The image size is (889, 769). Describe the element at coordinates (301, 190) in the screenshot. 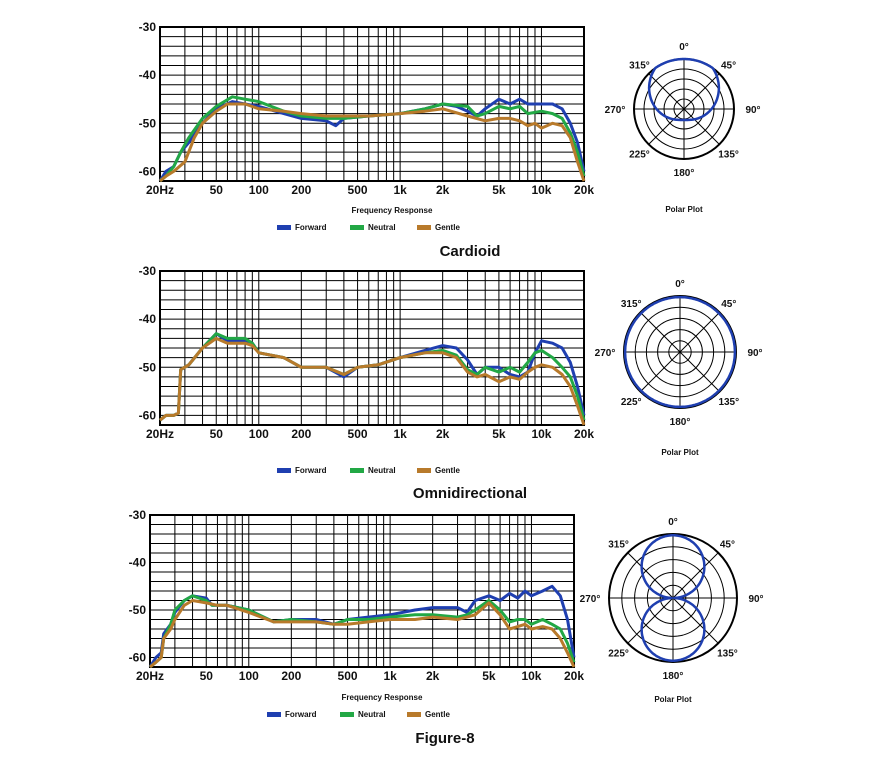

I see `x-tick-label: 200` at that location.